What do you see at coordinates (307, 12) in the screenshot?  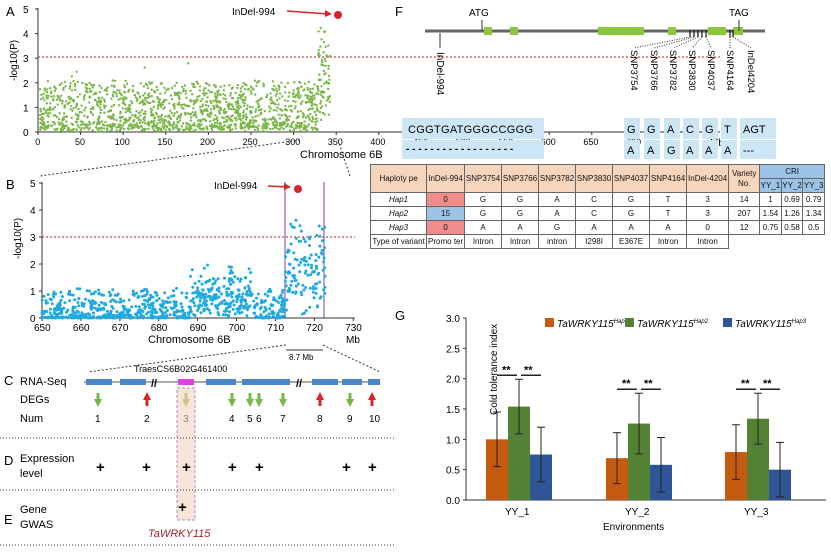 I see `panel-a-marker-arrow` at bounding box center [307, 12].